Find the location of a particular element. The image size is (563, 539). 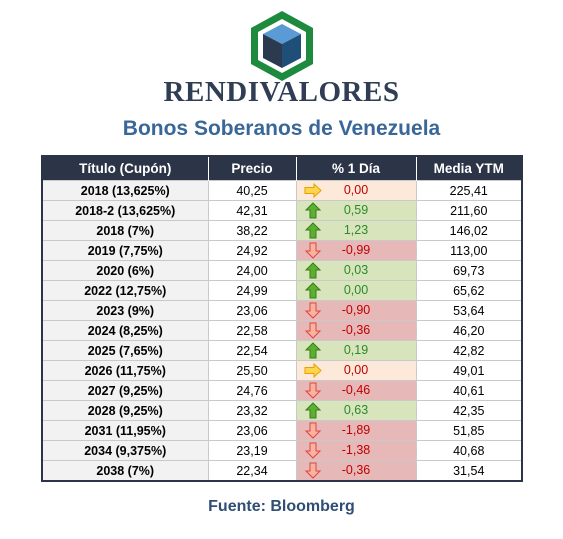

bond-change: 0,59 is located at coordinates (356, 210).